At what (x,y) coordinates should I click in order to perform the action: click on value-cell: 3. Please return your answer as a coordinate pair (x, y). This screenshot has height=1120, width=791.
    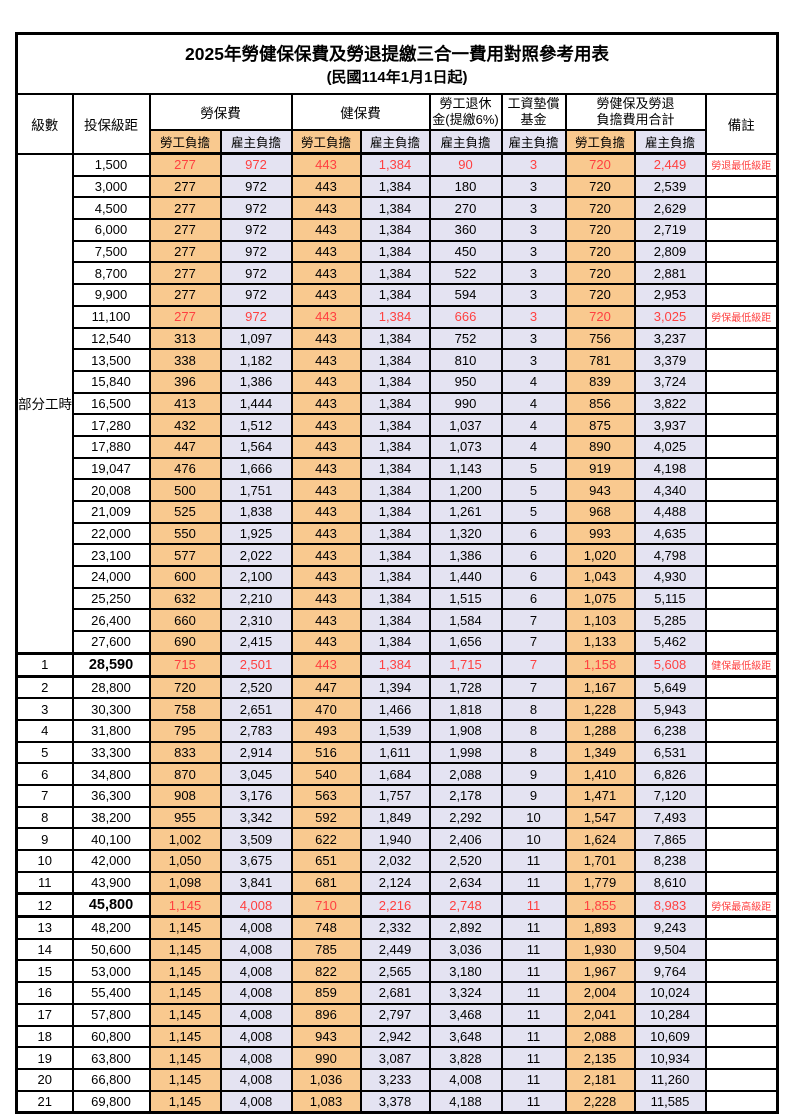
    Looking at the image, I should click on (533, 230).